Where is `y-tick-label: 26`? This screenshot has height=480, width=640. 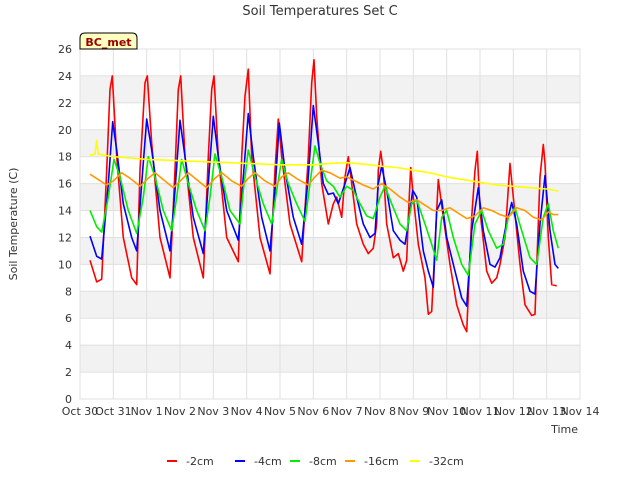
y-tick-label: 26 is located at coordinates (65, 49).